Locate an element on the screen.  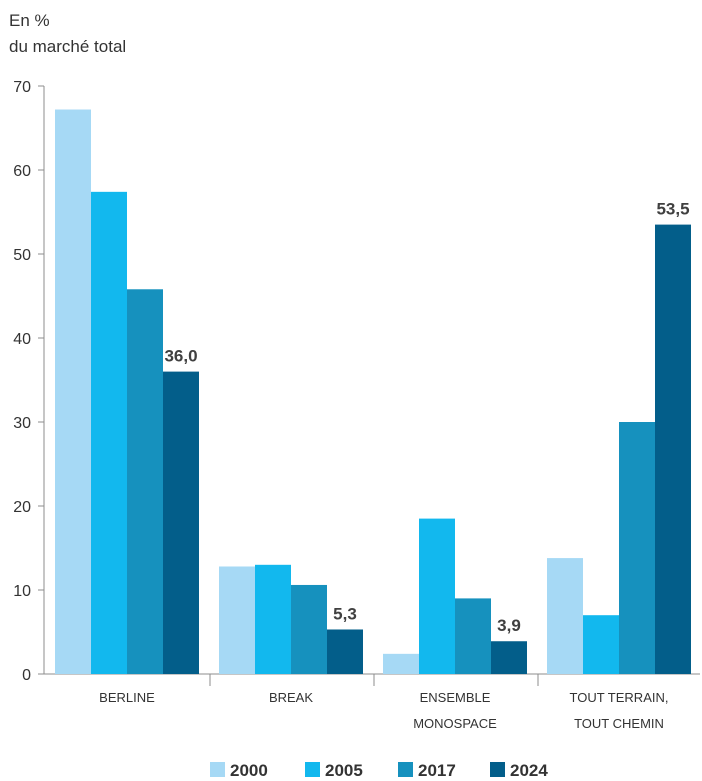
category-label: TOUT TERRAIN, is located at coordinates (619, 697).